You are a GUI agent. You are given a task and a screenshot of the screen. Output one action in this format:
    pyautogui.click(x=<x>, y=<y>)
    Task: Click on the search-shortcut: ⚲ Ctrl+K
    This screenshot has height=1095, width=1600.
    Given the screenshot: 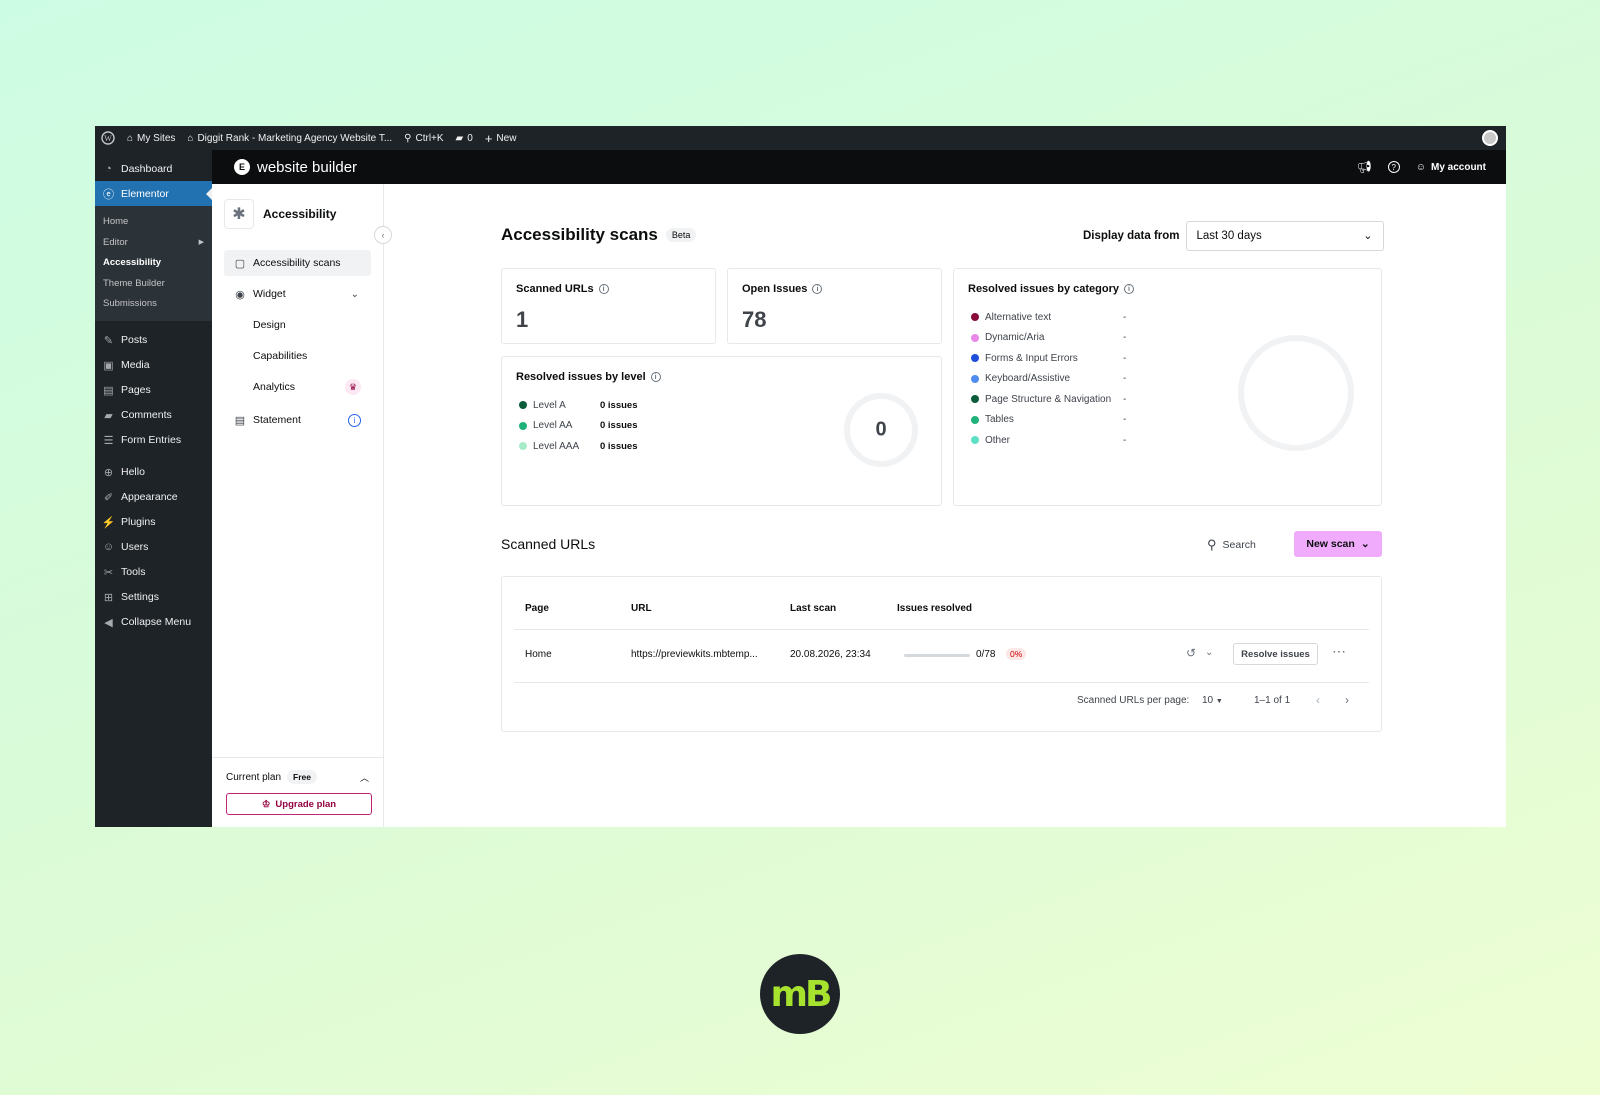 What is the action you would take?
    pyautogui.click(x=423, y=138)
    